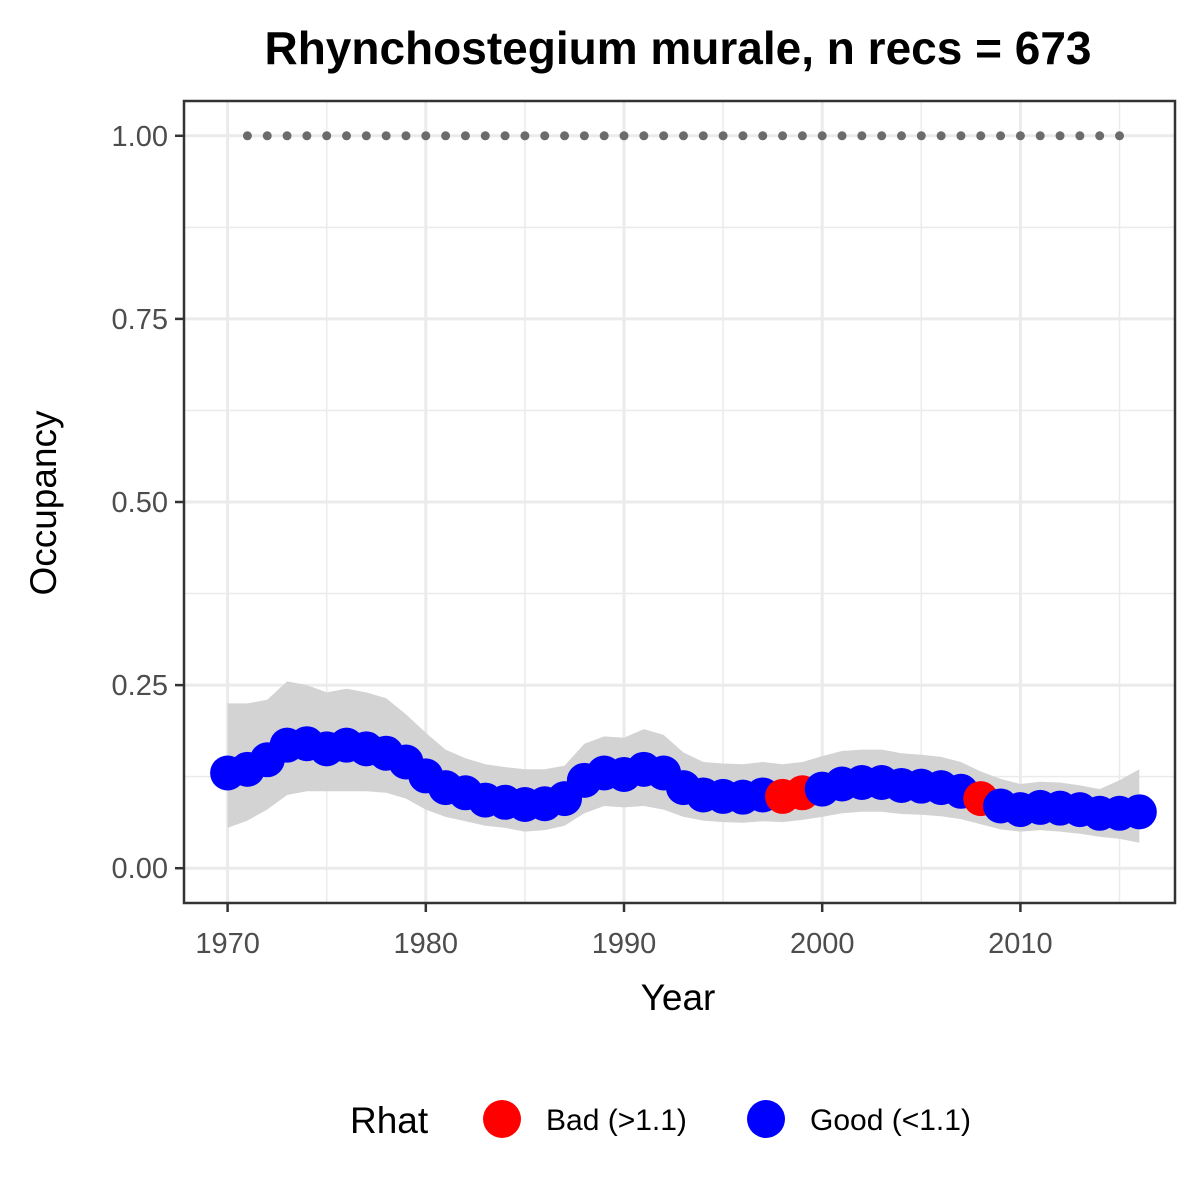 This screenshot has height=1200, width=1200. What do you see at coordinates (140, 137) in the screenshot?
I see `y-tick-label: 1.00` at bounding box center [140, 137].